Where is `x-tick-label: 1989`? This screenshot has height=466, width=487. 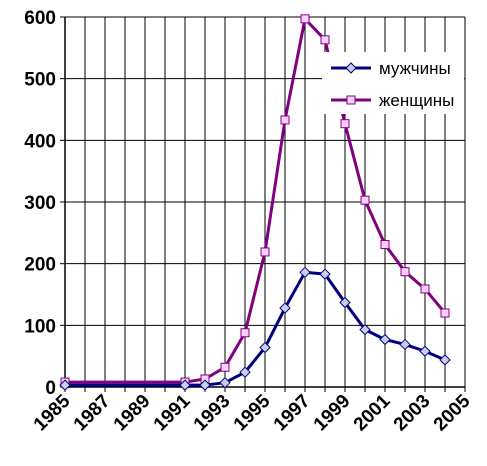 x-tick-label: 1989 is located at coordinates (132, 413).